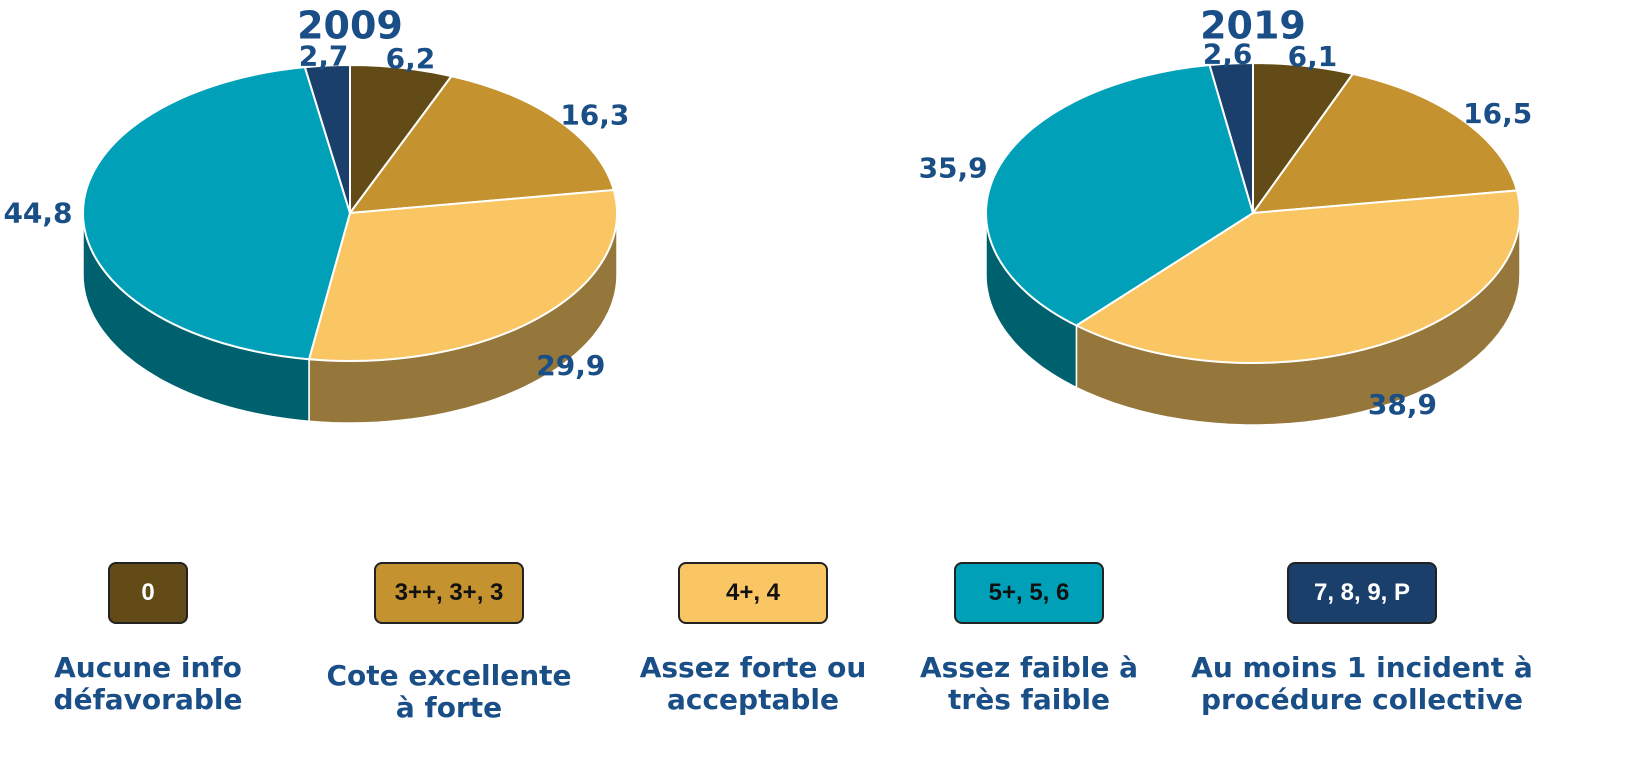 This screenshot has height=759, width=1645. What do you see at coordinates (953, 167) in the screenshot?
I see `value-label: 35,9` at bounding box center [953, 167].